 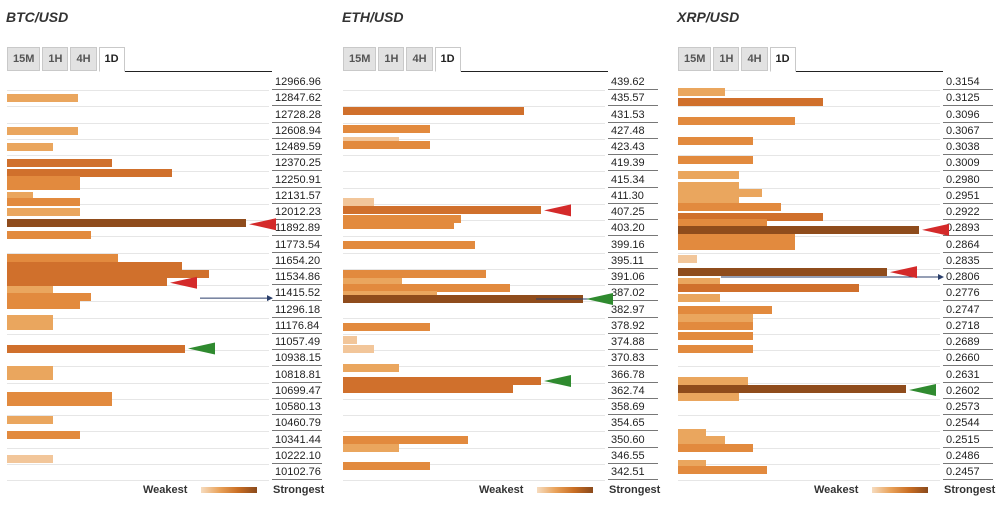 What do you see at coordinates (628, 374) in the screenshot?
I see `price-label: 366.78` at bounding box center [628, 374].